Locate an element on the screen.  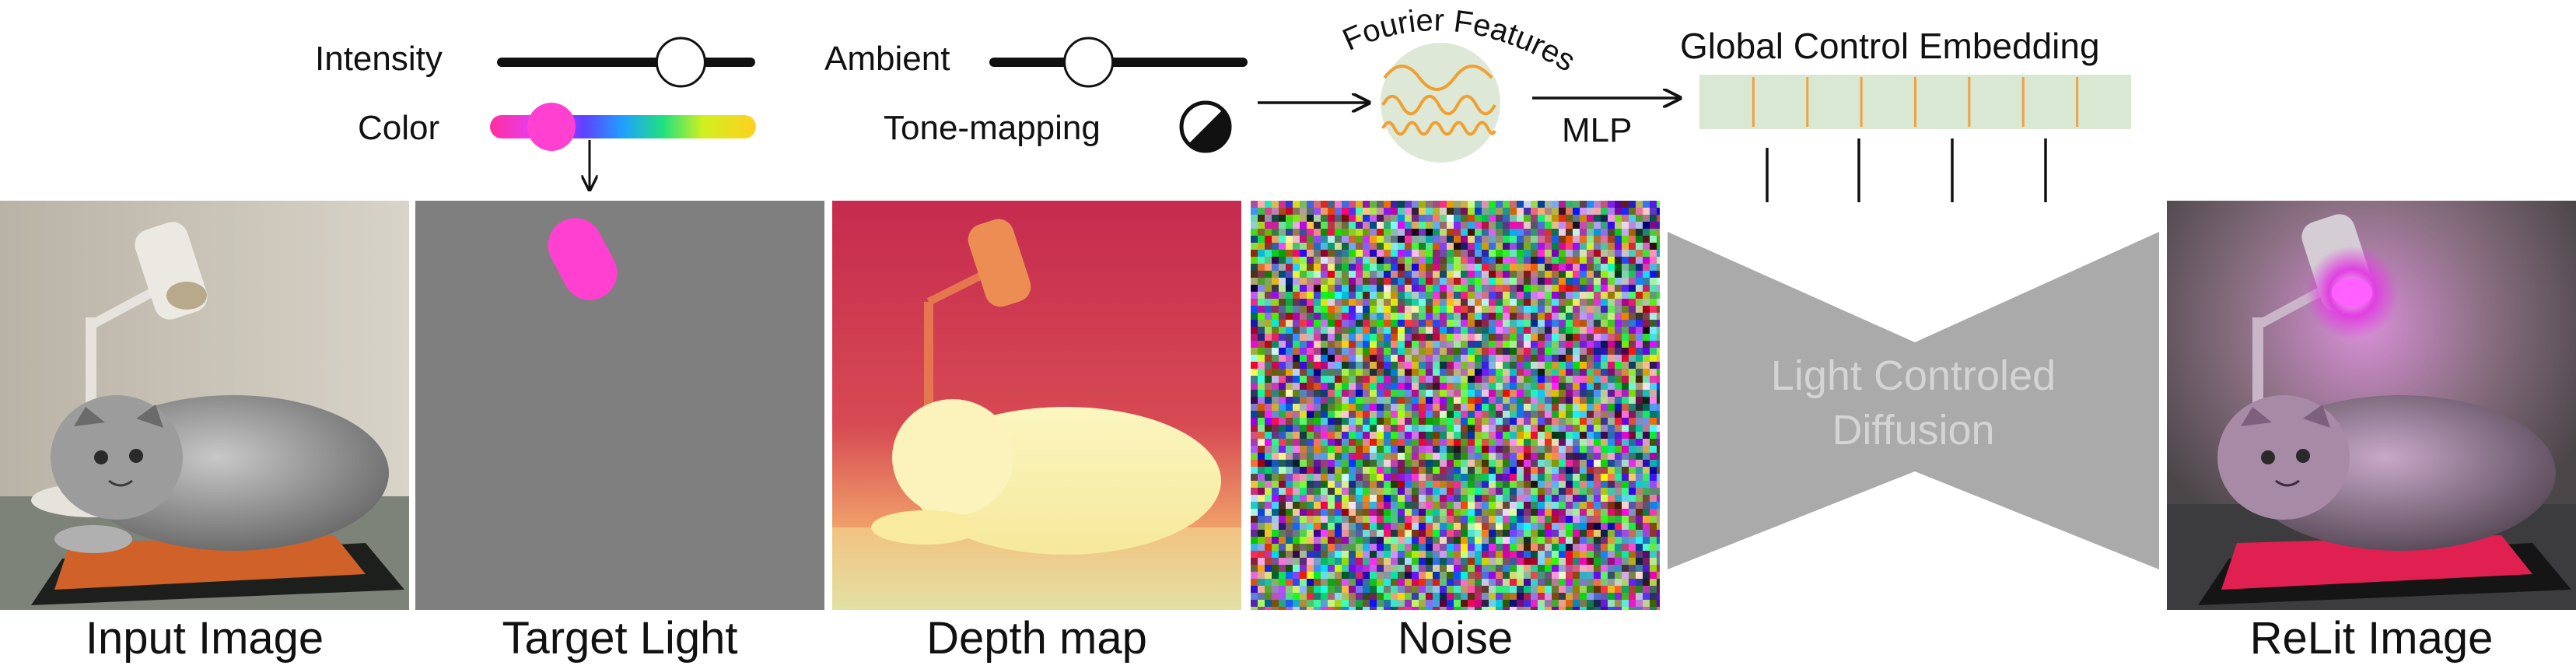
ambient-slider-knob is located at coordinates (1089, 63).